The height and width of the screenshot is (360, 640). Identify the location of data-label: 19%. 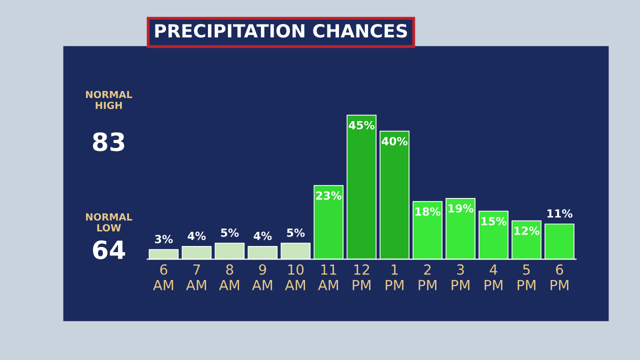
(461, 208).